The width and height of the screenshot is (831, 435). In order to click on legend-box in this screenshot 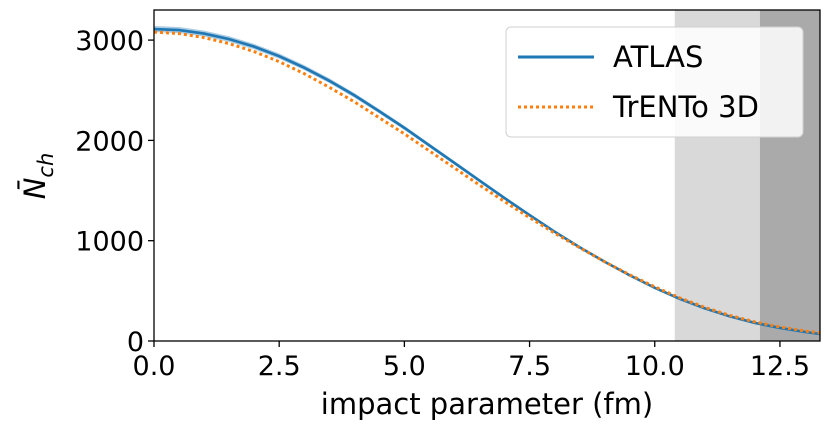, I will do `click(654, 82)`.